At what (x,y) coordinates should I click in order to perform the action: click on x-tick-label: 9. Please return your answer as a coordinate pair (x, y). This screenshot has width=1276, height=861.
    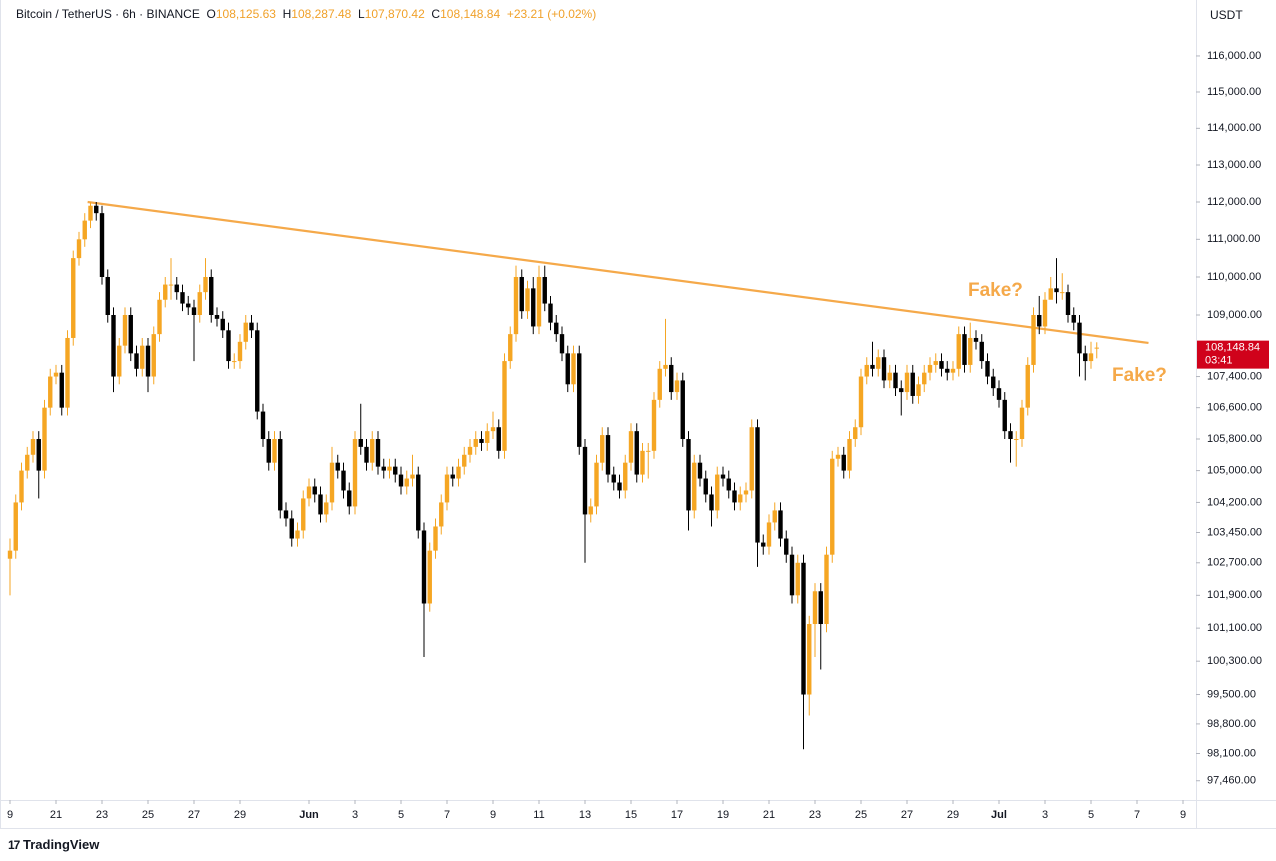
    Looking at the image, I should click on (493, 815).